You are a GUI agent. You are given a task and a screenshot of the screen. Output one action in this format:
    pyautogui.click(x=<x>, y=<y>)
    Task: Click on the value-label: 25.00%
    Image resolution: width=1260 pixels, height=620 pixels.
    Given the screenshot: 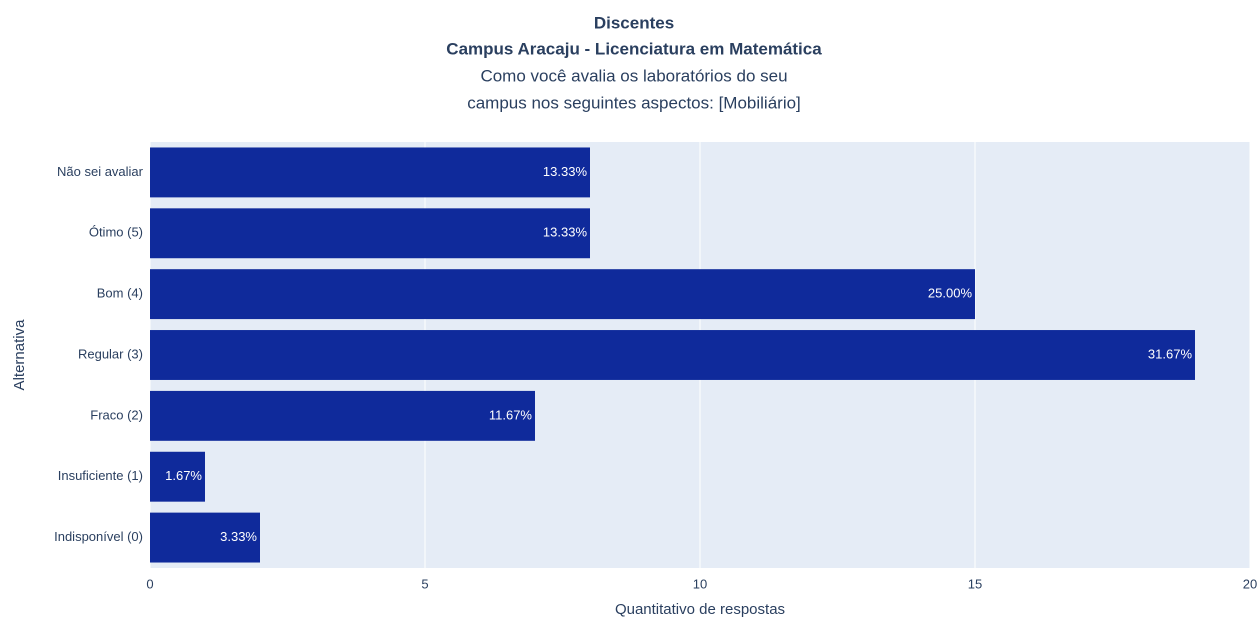 What is the action you would take?
    pyautogui.click(x=950, y=293)
    